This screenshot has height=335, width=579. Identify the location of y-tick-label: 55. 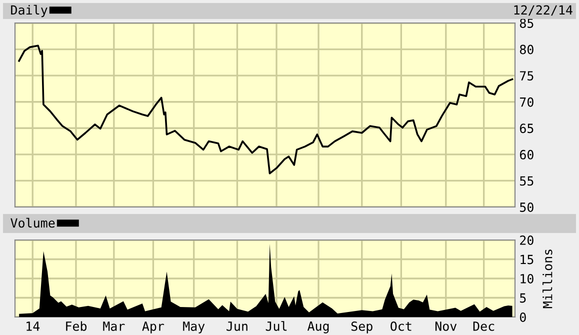
(527, 181).